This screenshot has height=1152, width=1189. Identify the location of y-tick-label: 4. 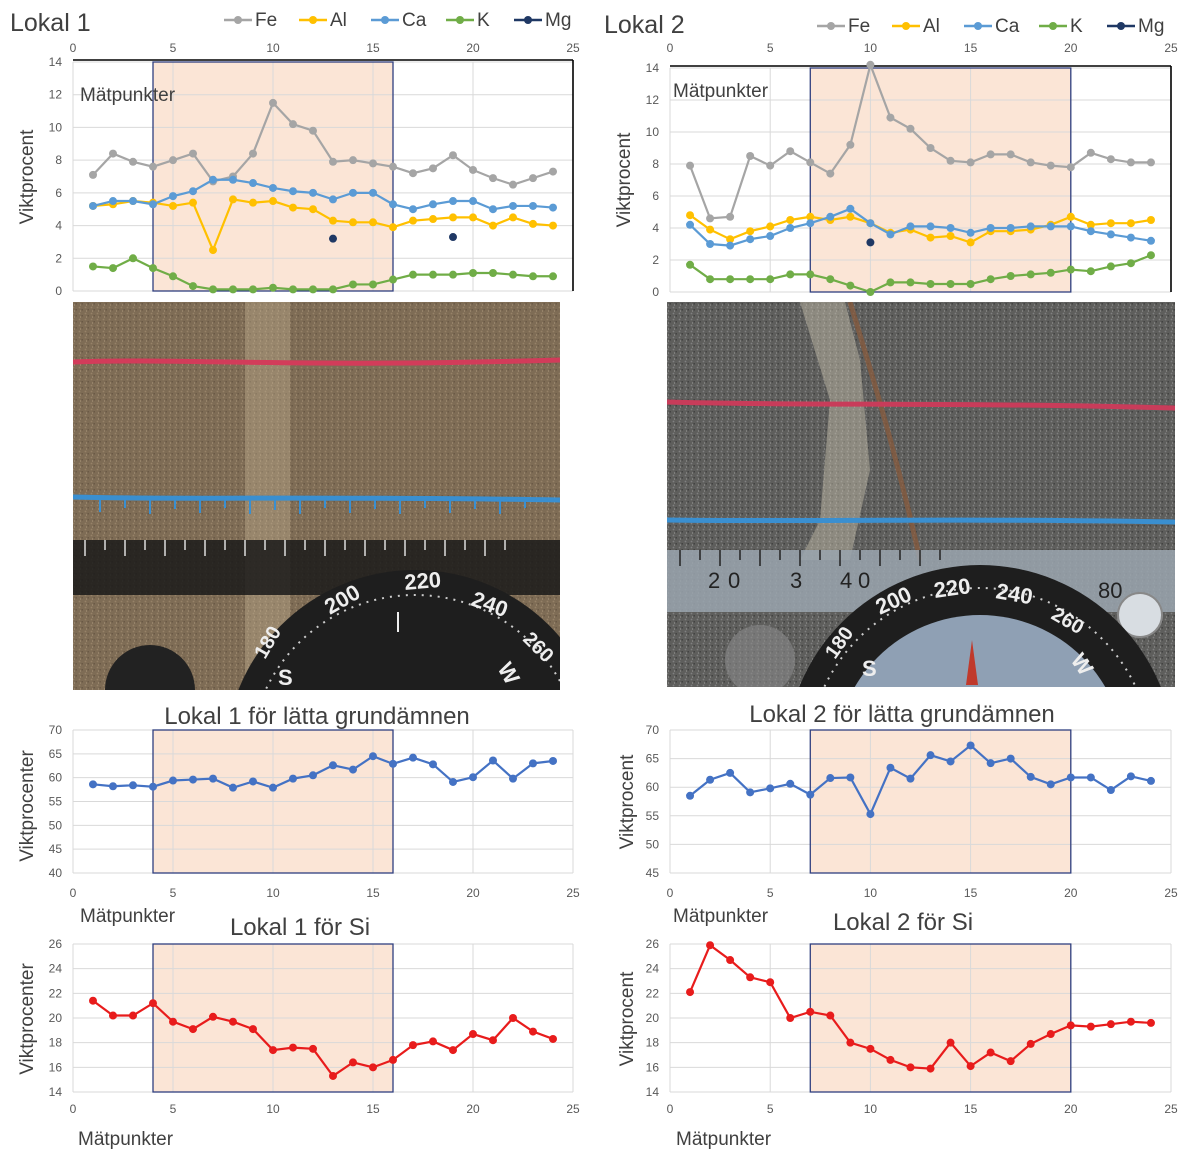
(655, 228).